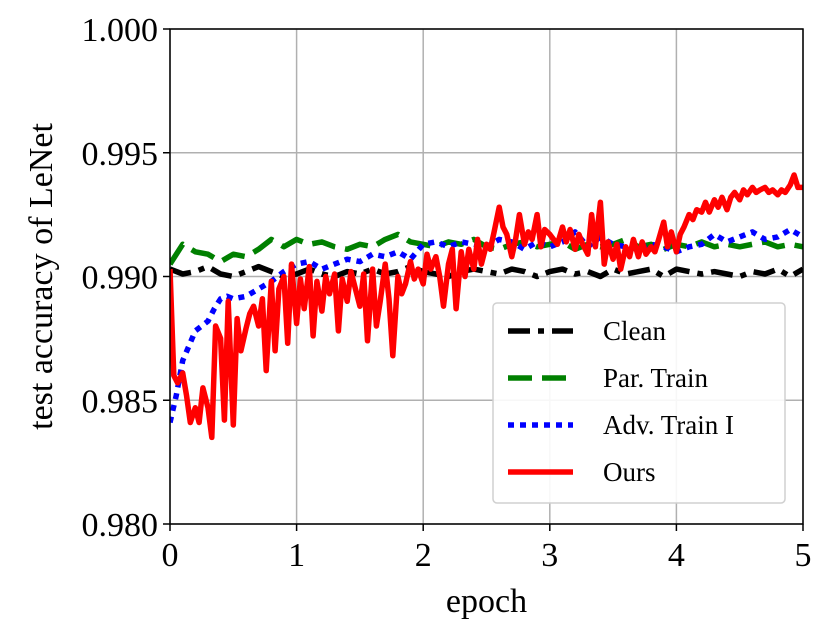  I want to click on x-tick-label: 4, so click(676, 555).